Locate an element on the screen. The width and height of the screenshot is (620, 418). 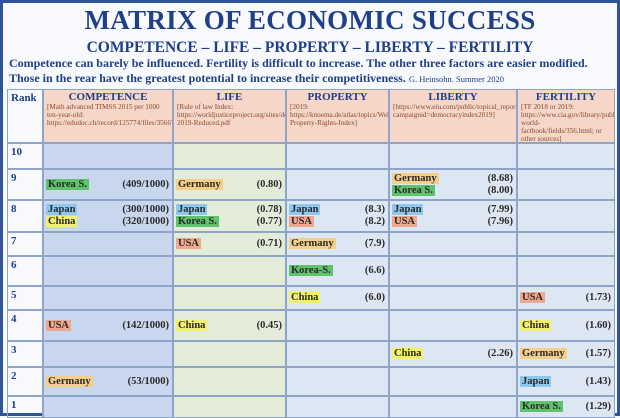
country-entry: Korea S. (8.00) is located at coordinates (452, 191).